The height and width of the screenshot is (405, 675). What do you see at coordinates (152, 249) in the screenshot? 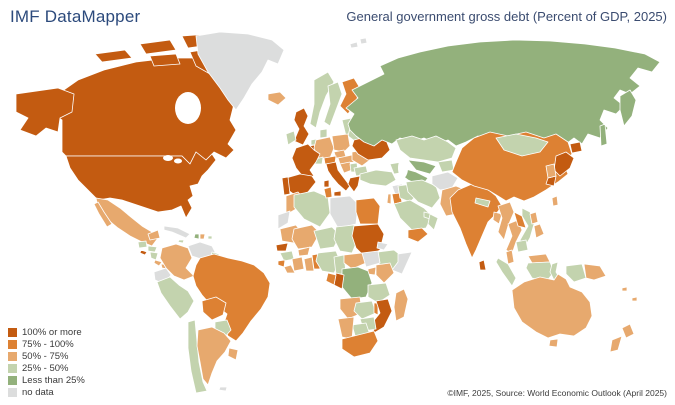
I see `country-honduras` at bounding box center [152, 249].